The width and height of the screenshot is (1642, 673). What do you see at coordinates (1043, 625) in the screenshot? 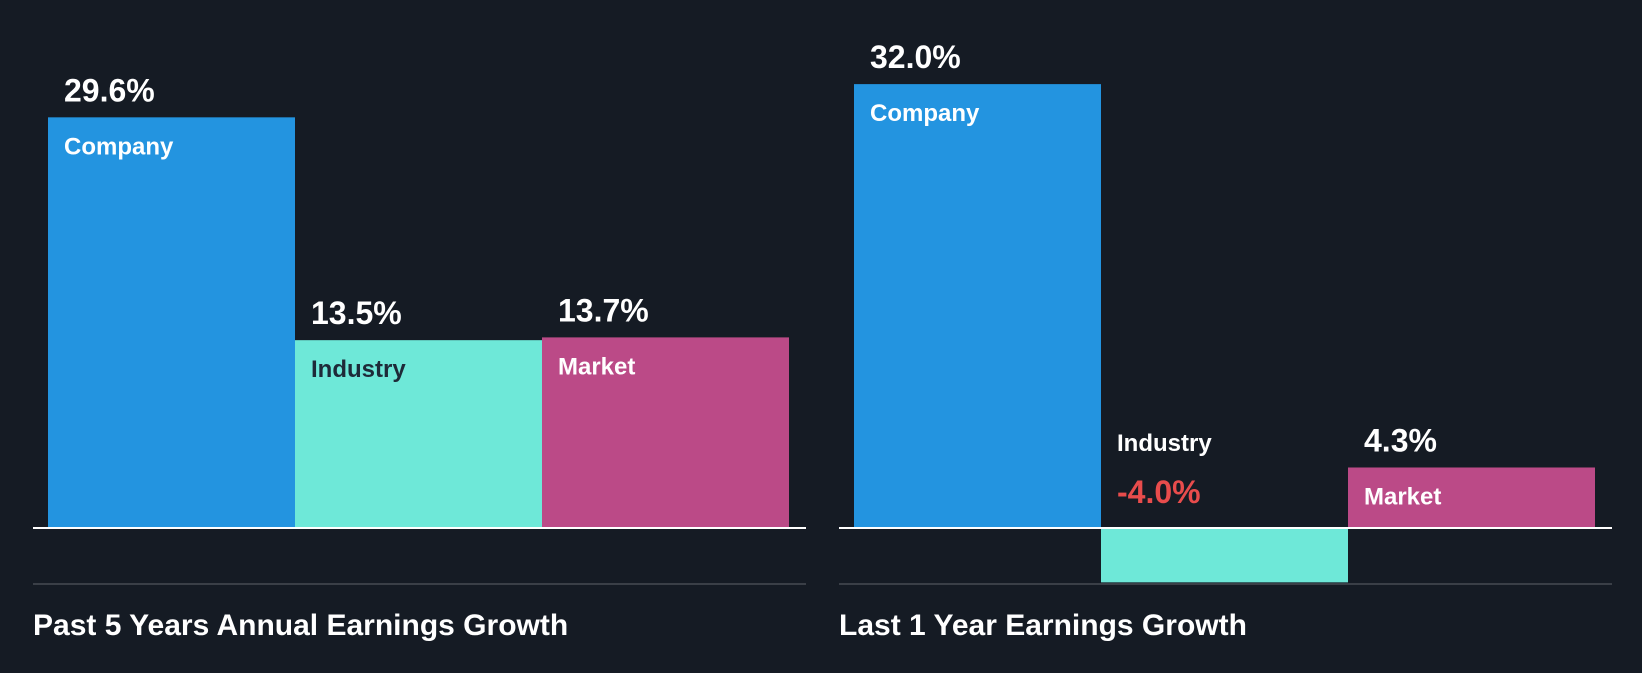
I see `chart-title: Last 1 Year Earnings Growth` at bounding box center [1043, 625].